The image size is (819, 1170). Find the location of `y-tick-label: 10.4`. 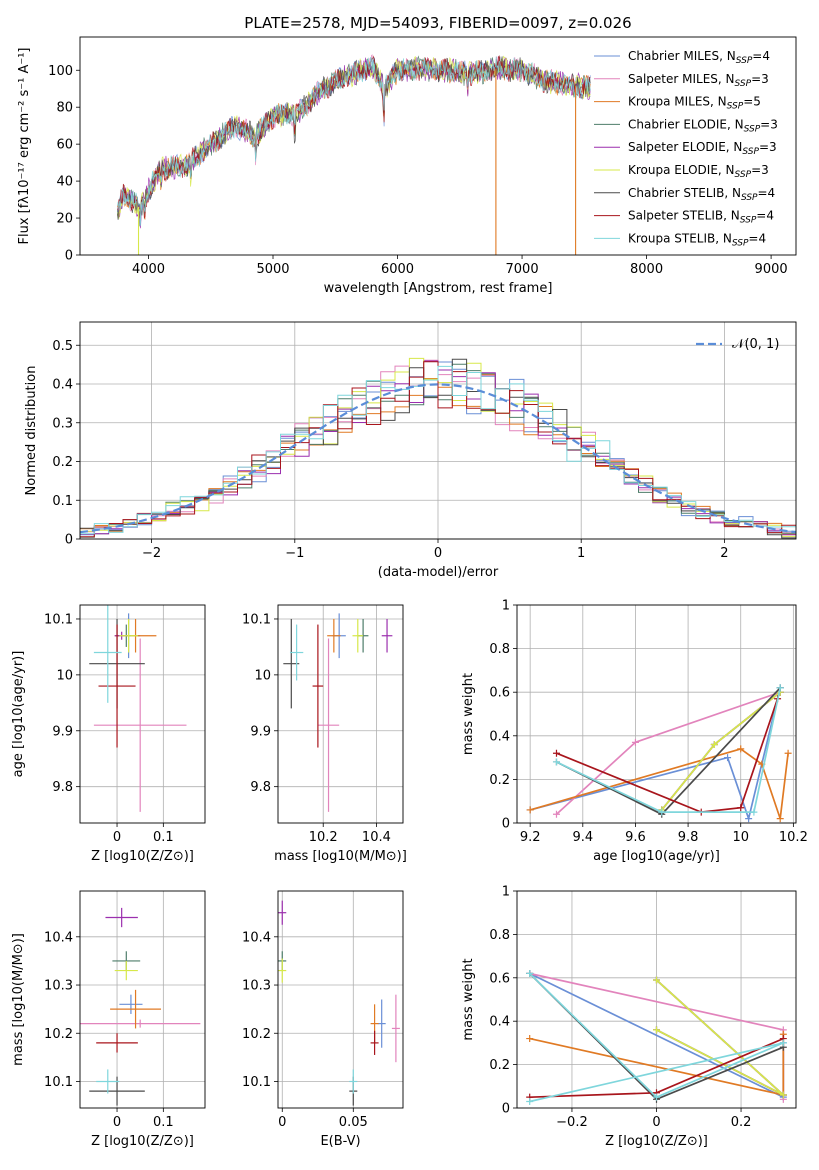

y-tick-label: 10.4 is located at coordinates (256, 937).